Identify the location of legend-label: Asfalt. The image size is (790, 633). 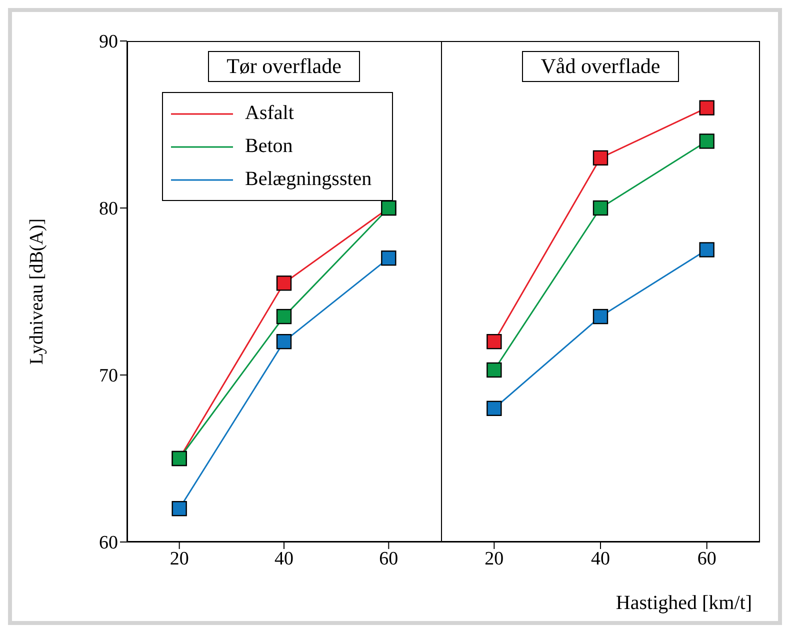
(269, 113).